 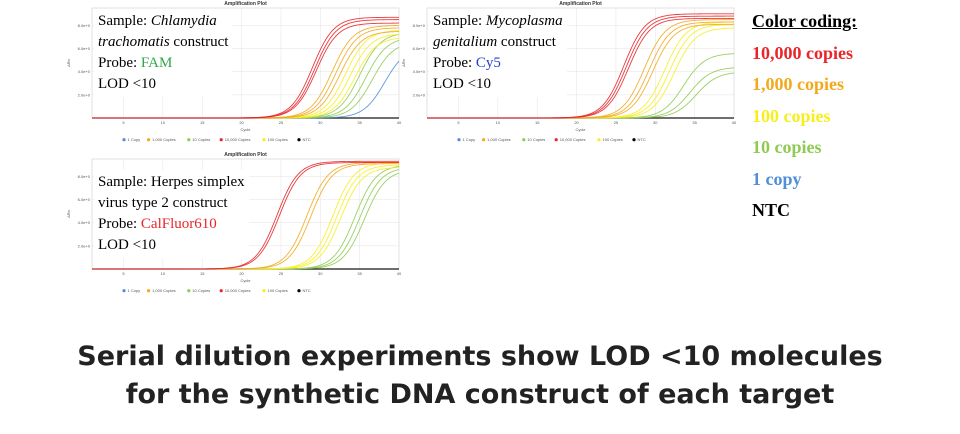 I want to click on y-tick-label: 8.0e+0, so click(x=419, y=25).